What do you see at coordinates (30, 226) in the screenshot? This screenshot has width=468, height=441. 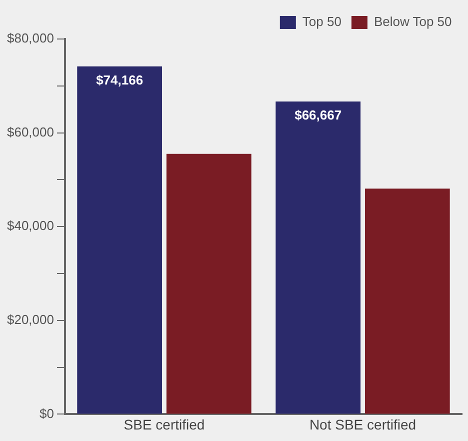 I see `y-tick-label: $40,000` at bounding box center [30, 226].